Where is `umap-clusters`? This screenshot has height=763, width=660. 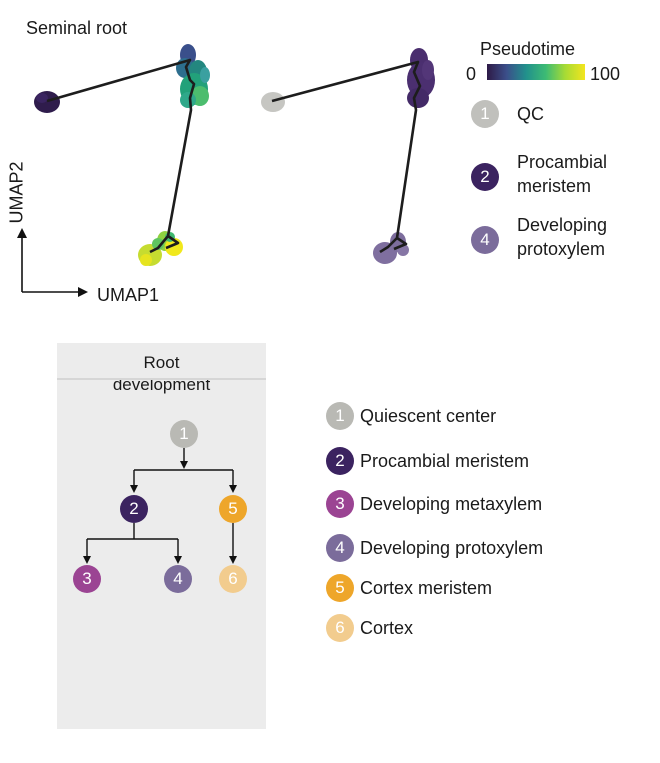 umap-clusters is located at coordinates (348, 156).